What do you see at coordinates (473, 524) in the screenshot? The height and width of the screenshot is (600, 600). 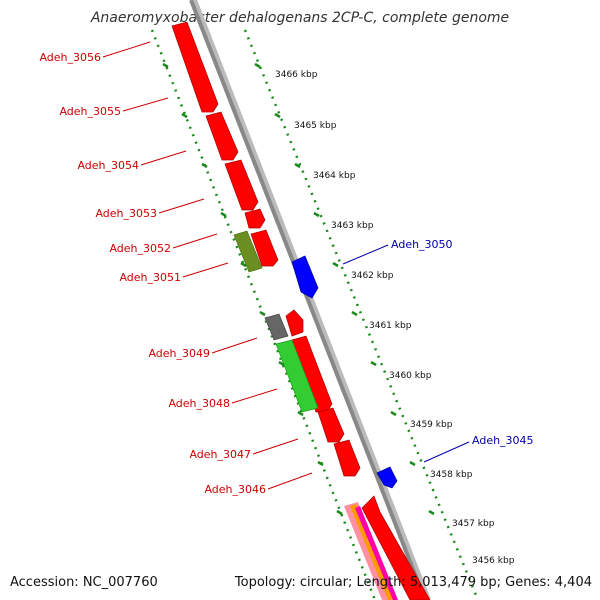 I see `scale-label-3457: 3457 kbp` at bounding box center [473, 524].